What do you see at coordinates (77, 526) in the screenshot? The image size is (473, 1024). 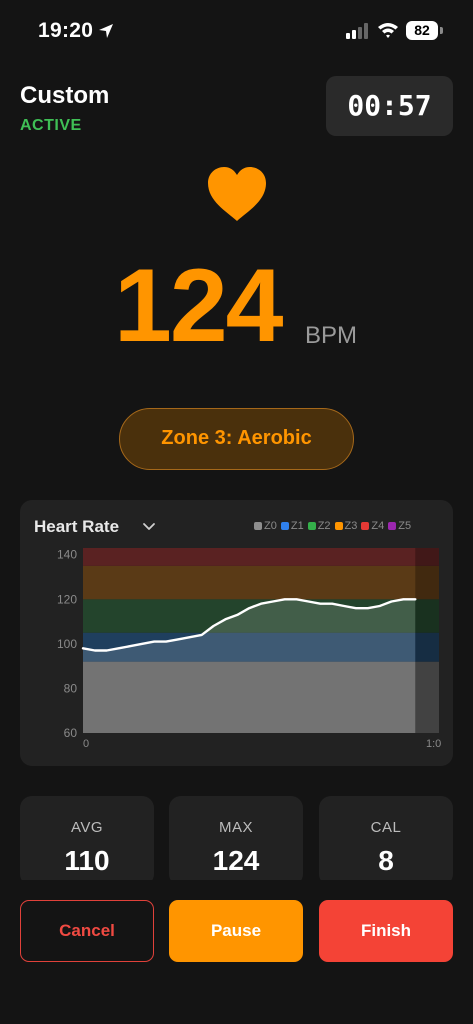 I see `chart-metric-selector: Heart Rate` at bounding box center [77, 526].